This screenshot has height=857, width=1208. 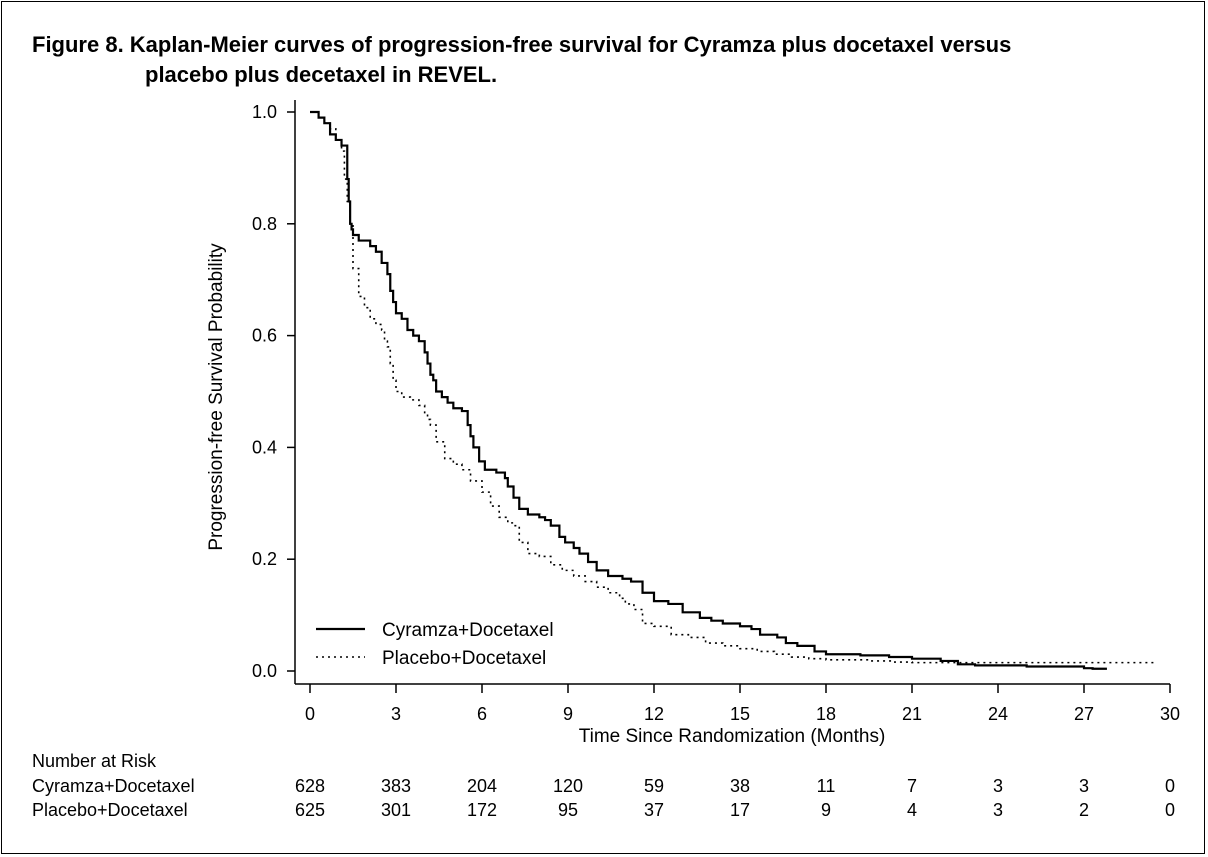 I want to click on risk-value: 383, so click(x=396, y=786).